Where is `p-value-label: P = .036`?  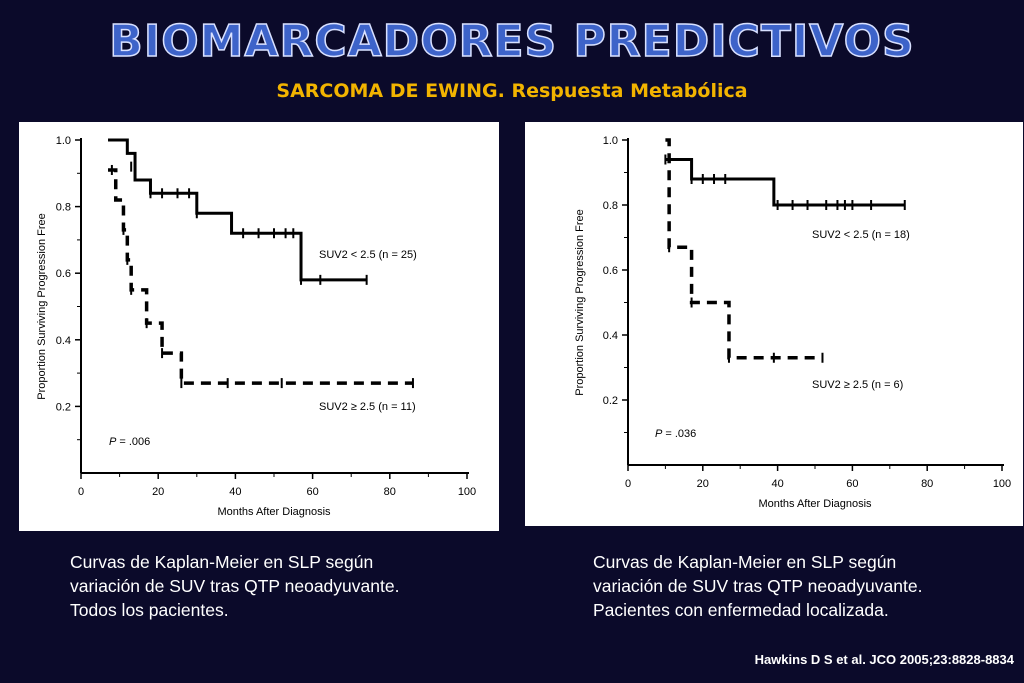 p-value-label: P = .036 is located at coordinates (675, 434).